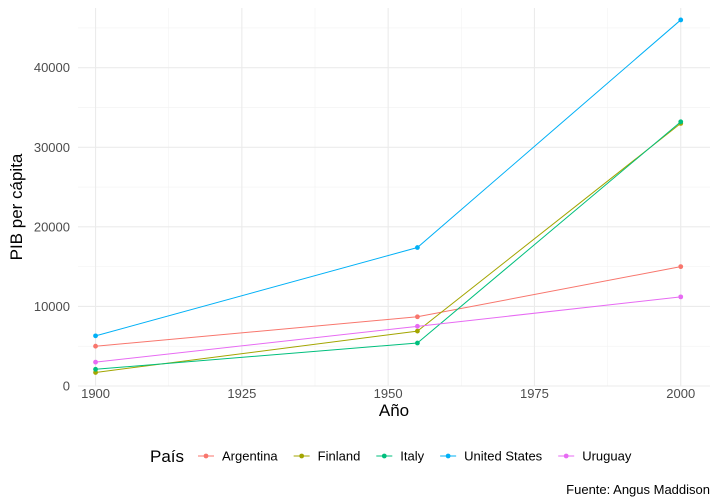 The image size is (720, 504). I want to click on x-axis-title: Año, so click(394, 410).